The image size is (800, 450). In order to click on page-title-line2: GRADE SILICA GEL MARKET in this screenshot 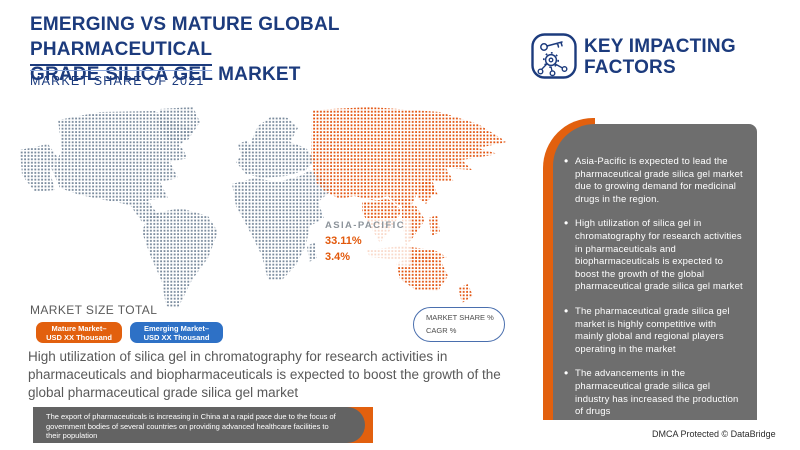, I will do `click(165, 74)`.